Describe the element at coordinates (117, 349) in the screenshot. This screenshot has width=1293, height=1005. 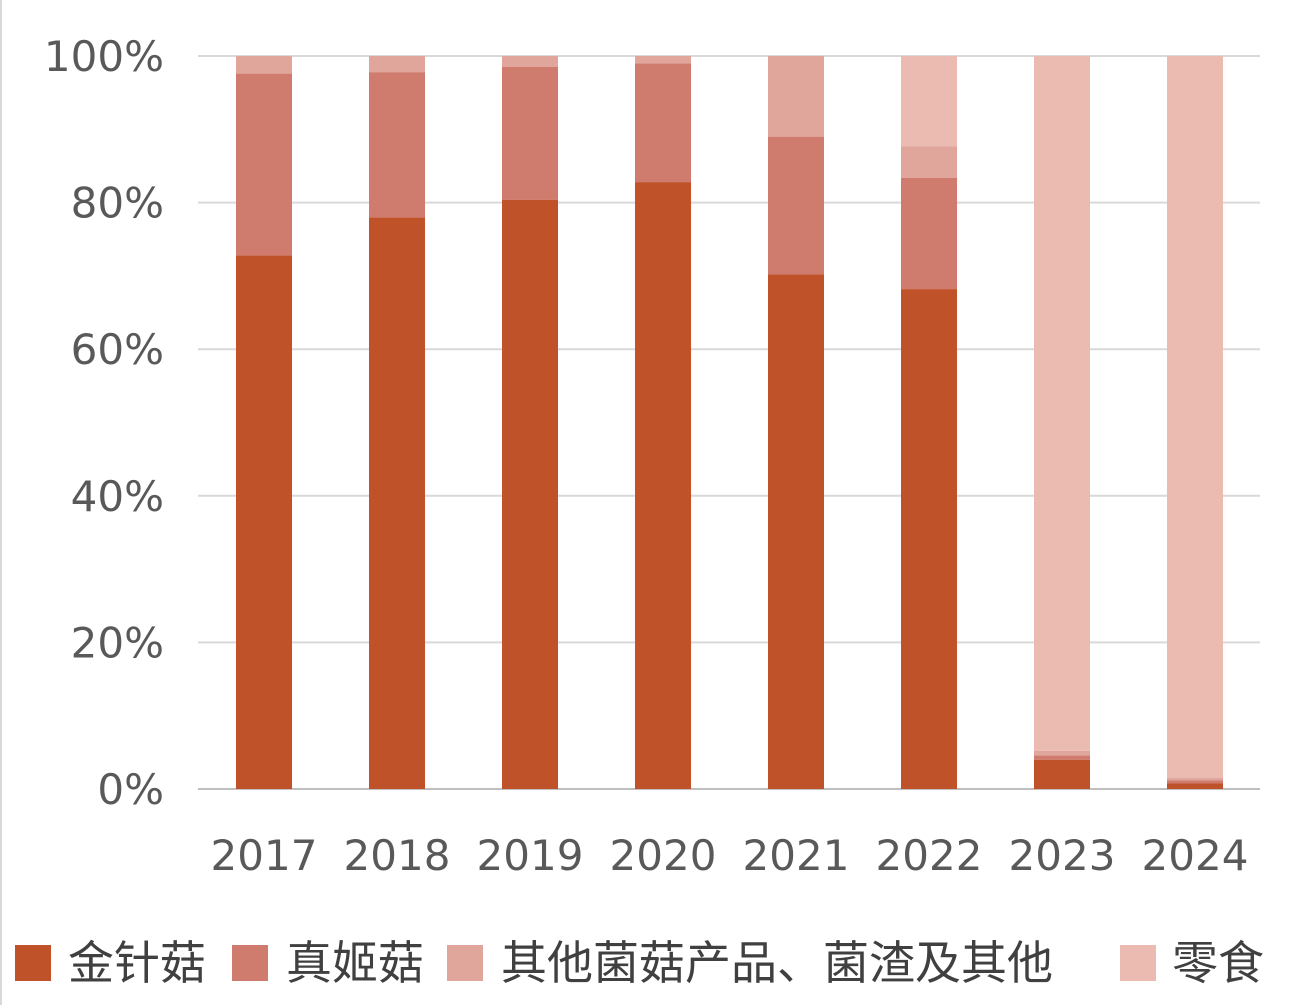
I see `y-tick-label: 60%` at that location.